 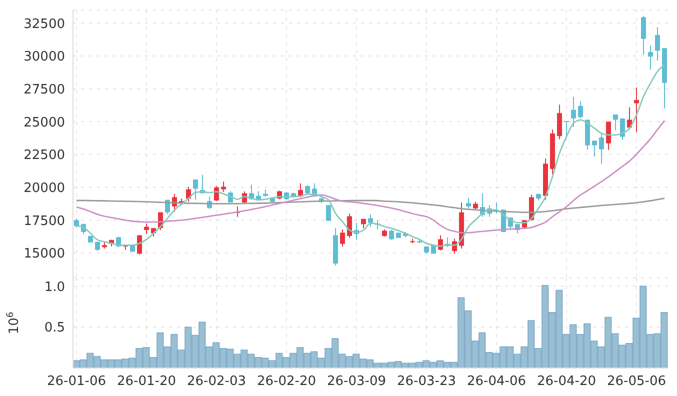 I want to click on y-tick-label: 15000, so click(x=44, y=254).